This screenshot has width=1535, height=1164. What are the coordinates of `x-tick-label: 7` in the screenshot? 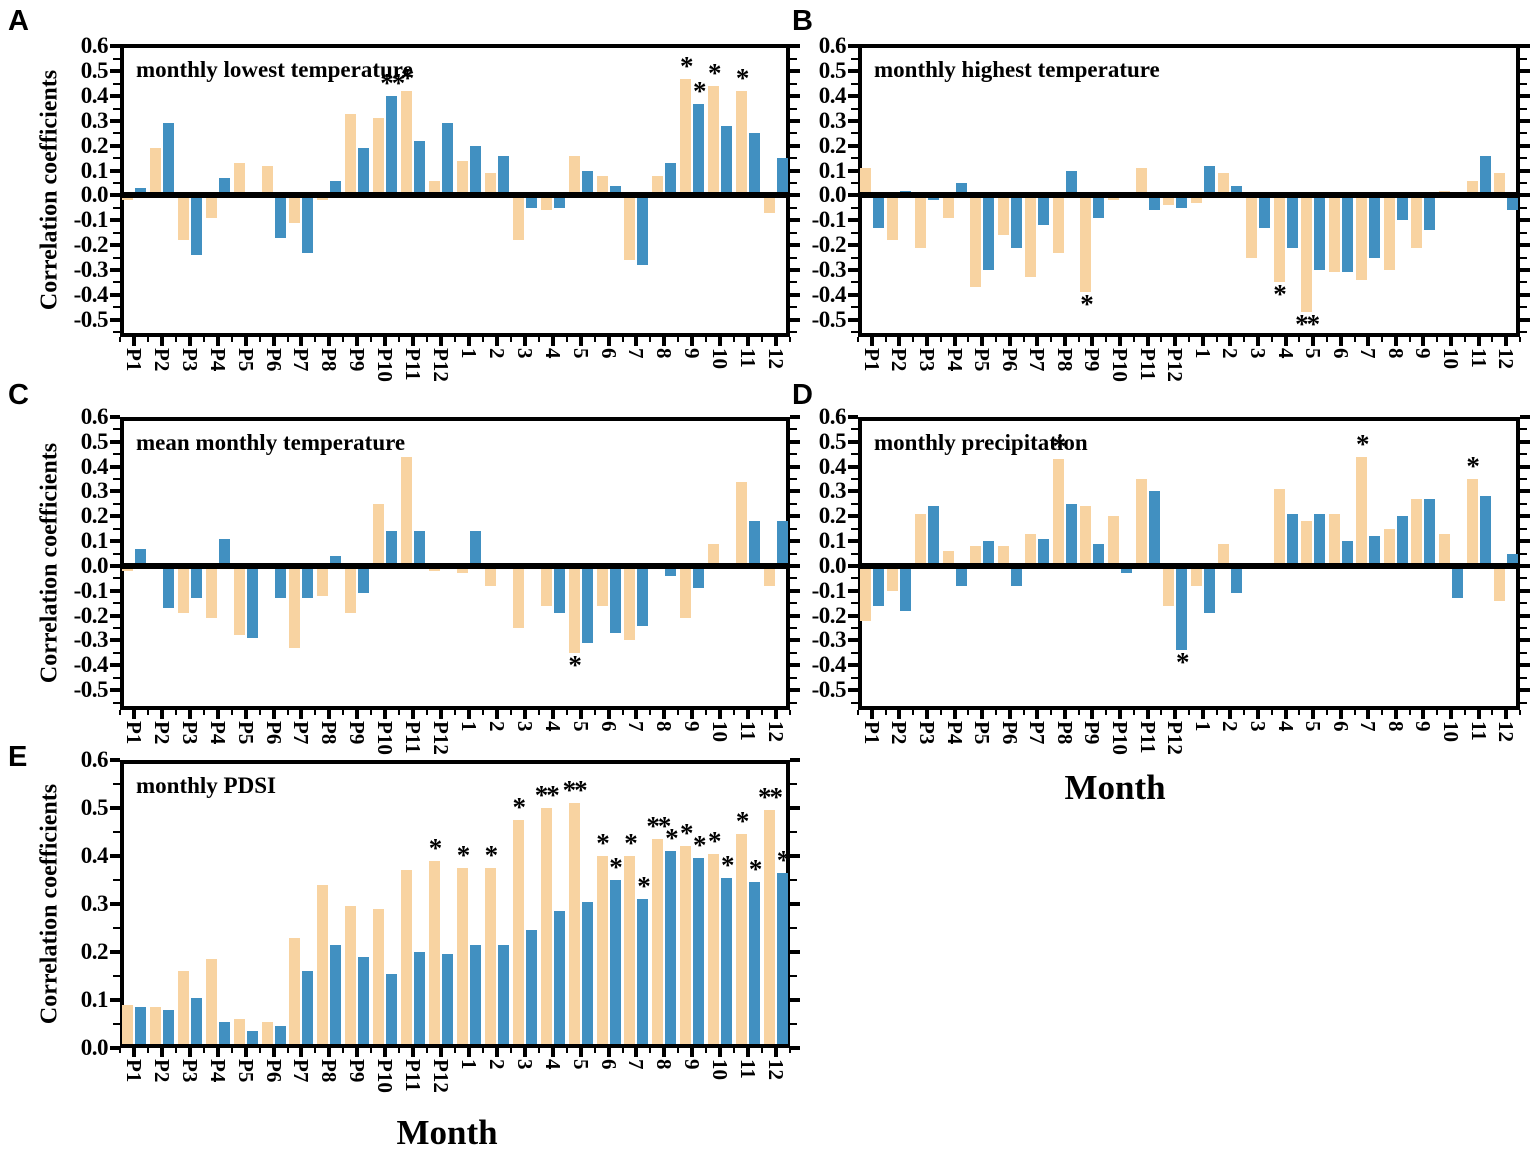 It's located at (636, 1064).